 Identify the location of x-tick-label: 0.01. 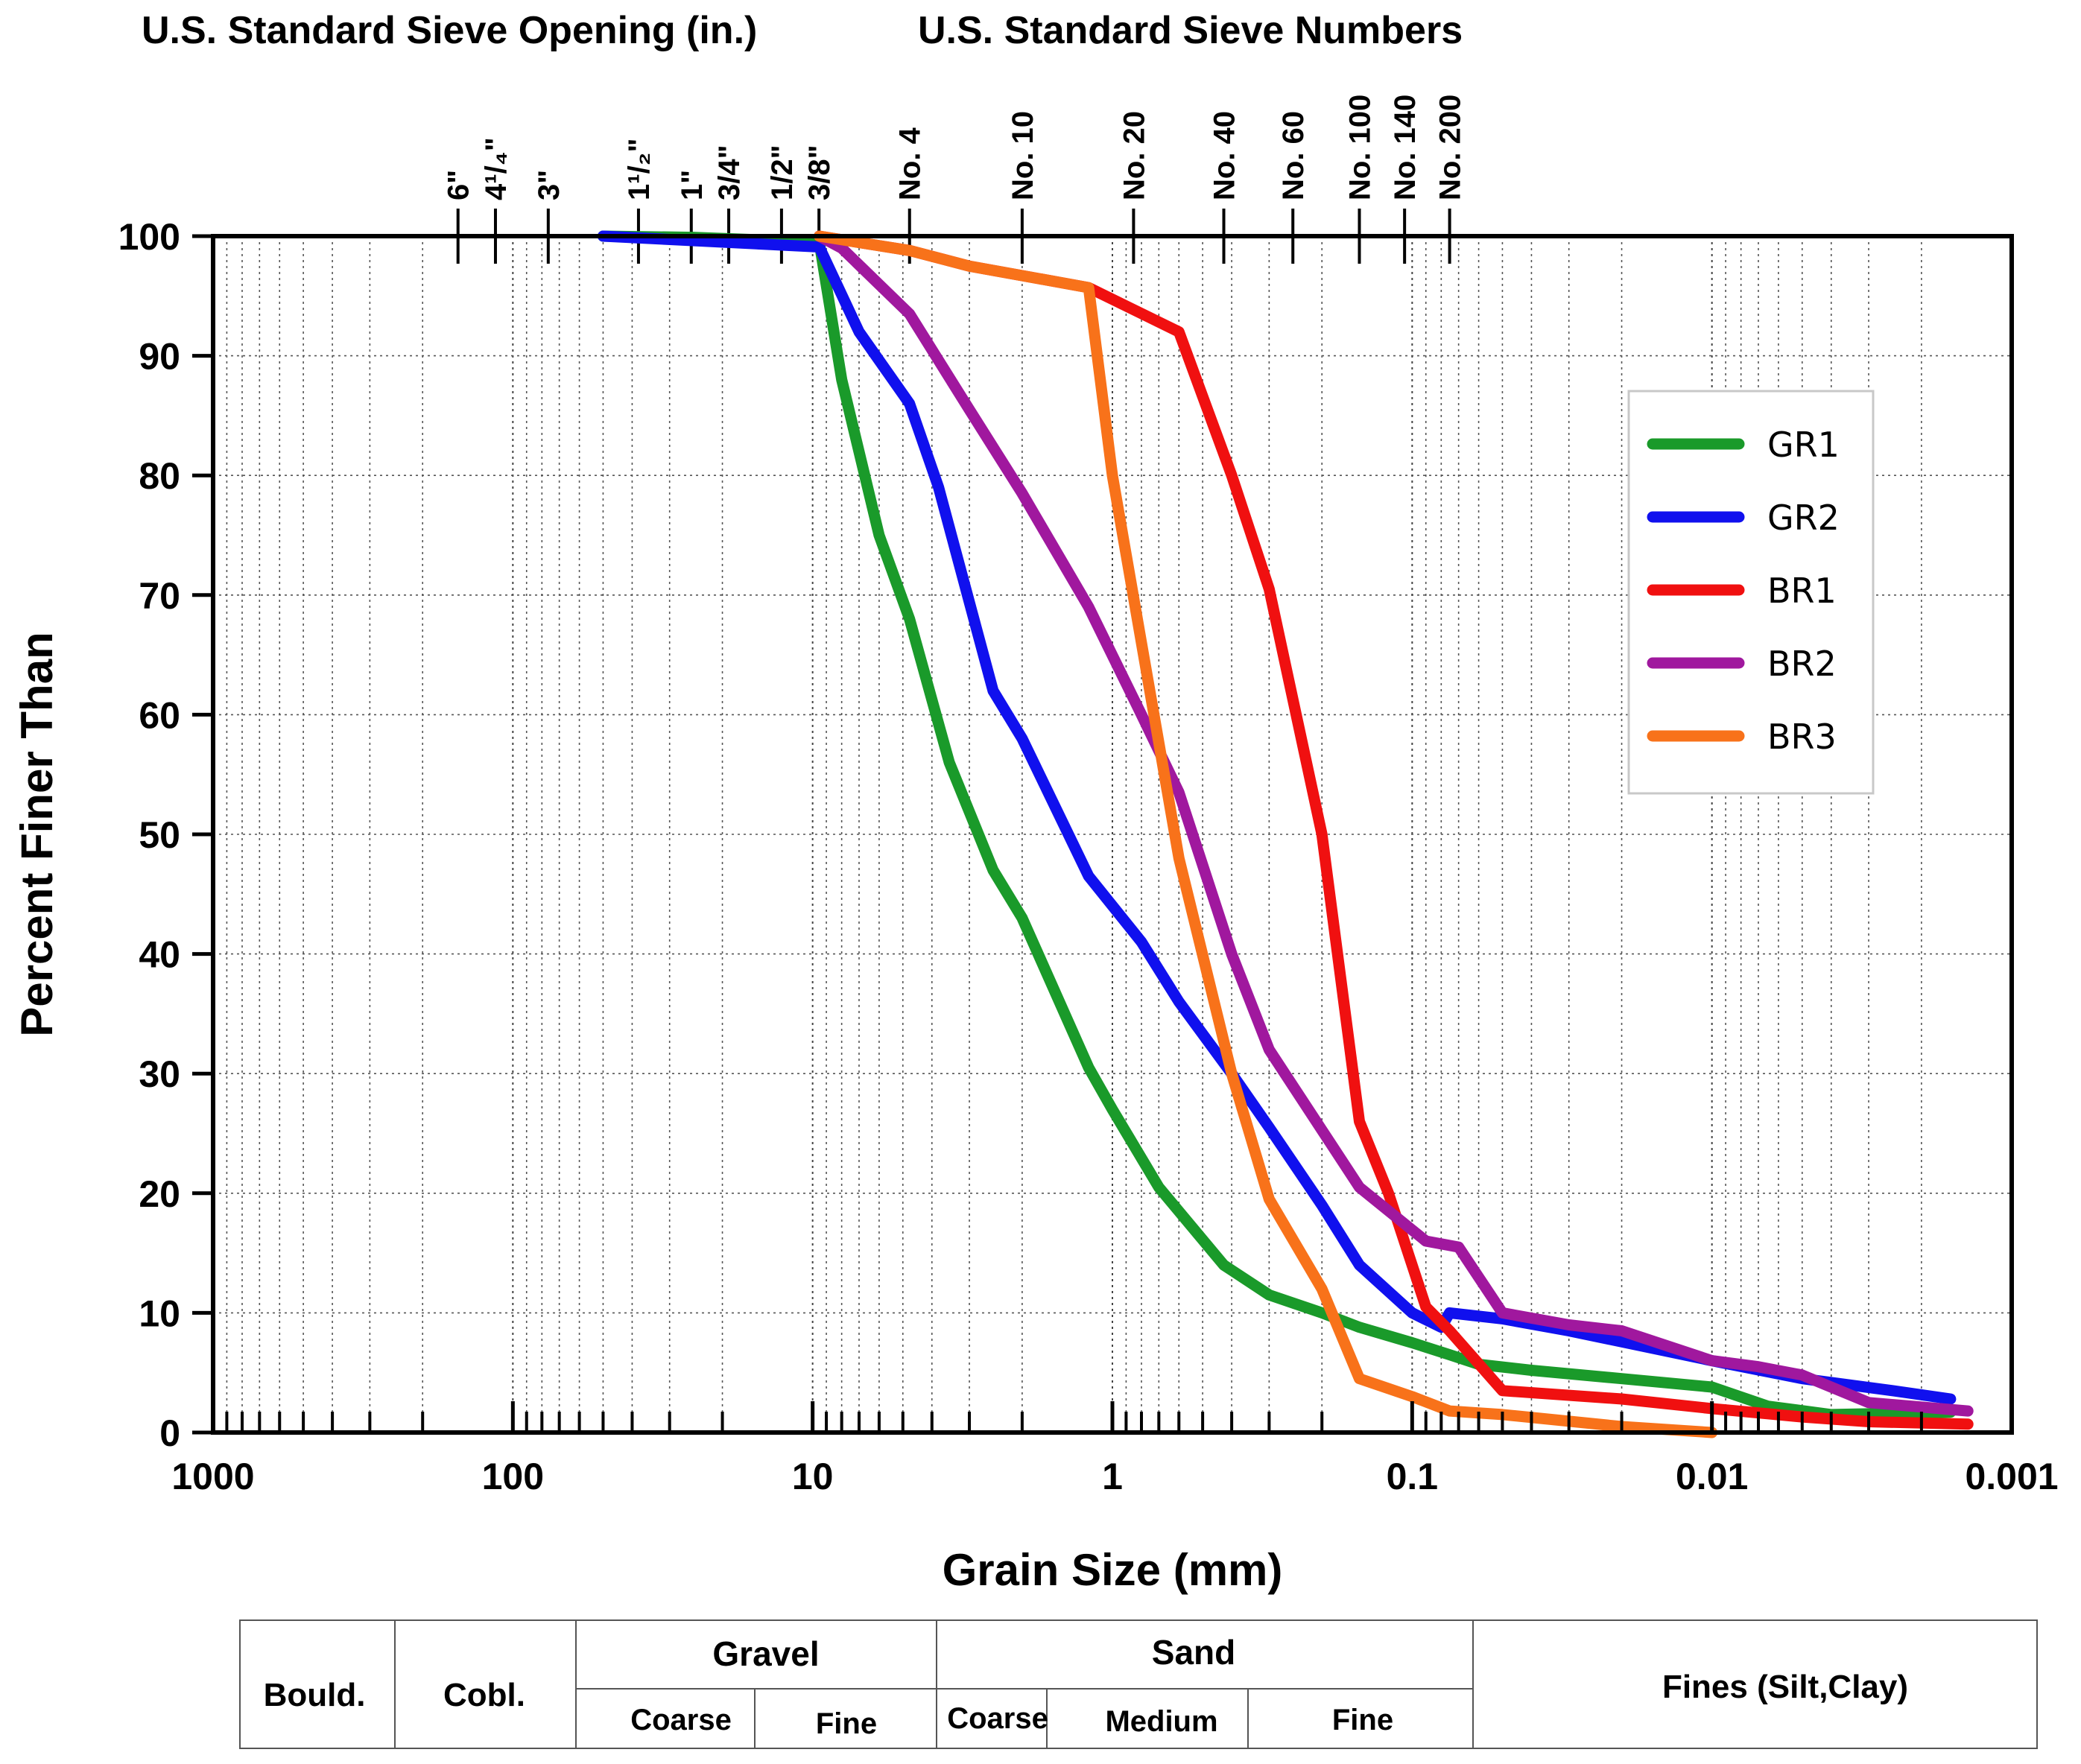
(1712, 1477).